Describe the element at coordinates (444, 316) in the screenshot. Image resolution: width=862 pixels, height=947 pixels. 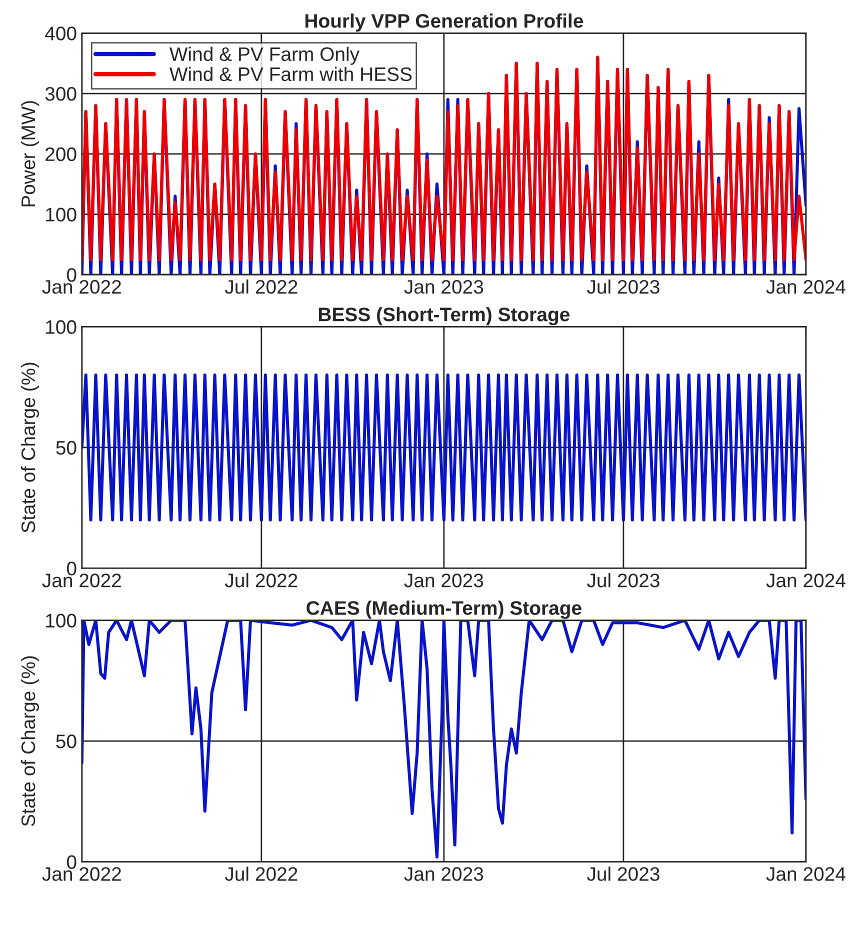
I see `chart-title: BESS (Short-Term) Storage` at that location.